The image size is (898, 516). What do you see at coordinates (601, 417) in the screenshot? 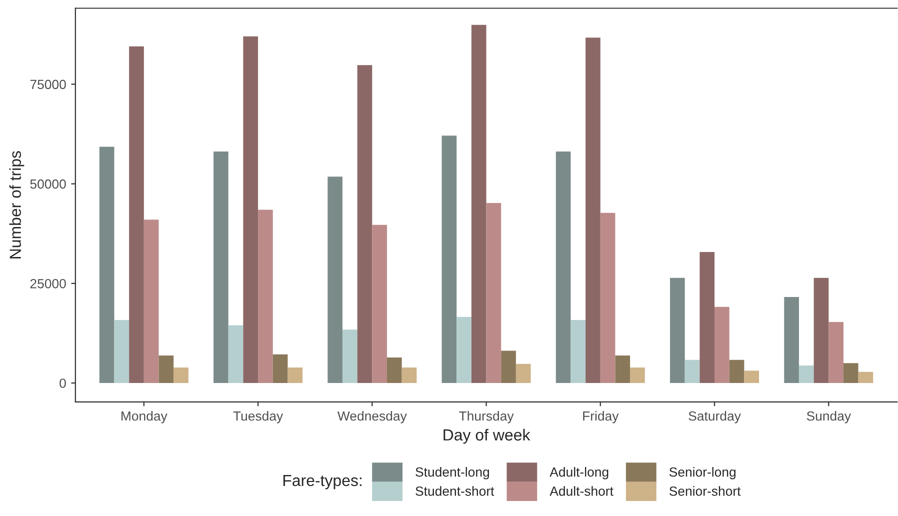
I see `x-tick-label: Friday` at bounding box center [601, 417].